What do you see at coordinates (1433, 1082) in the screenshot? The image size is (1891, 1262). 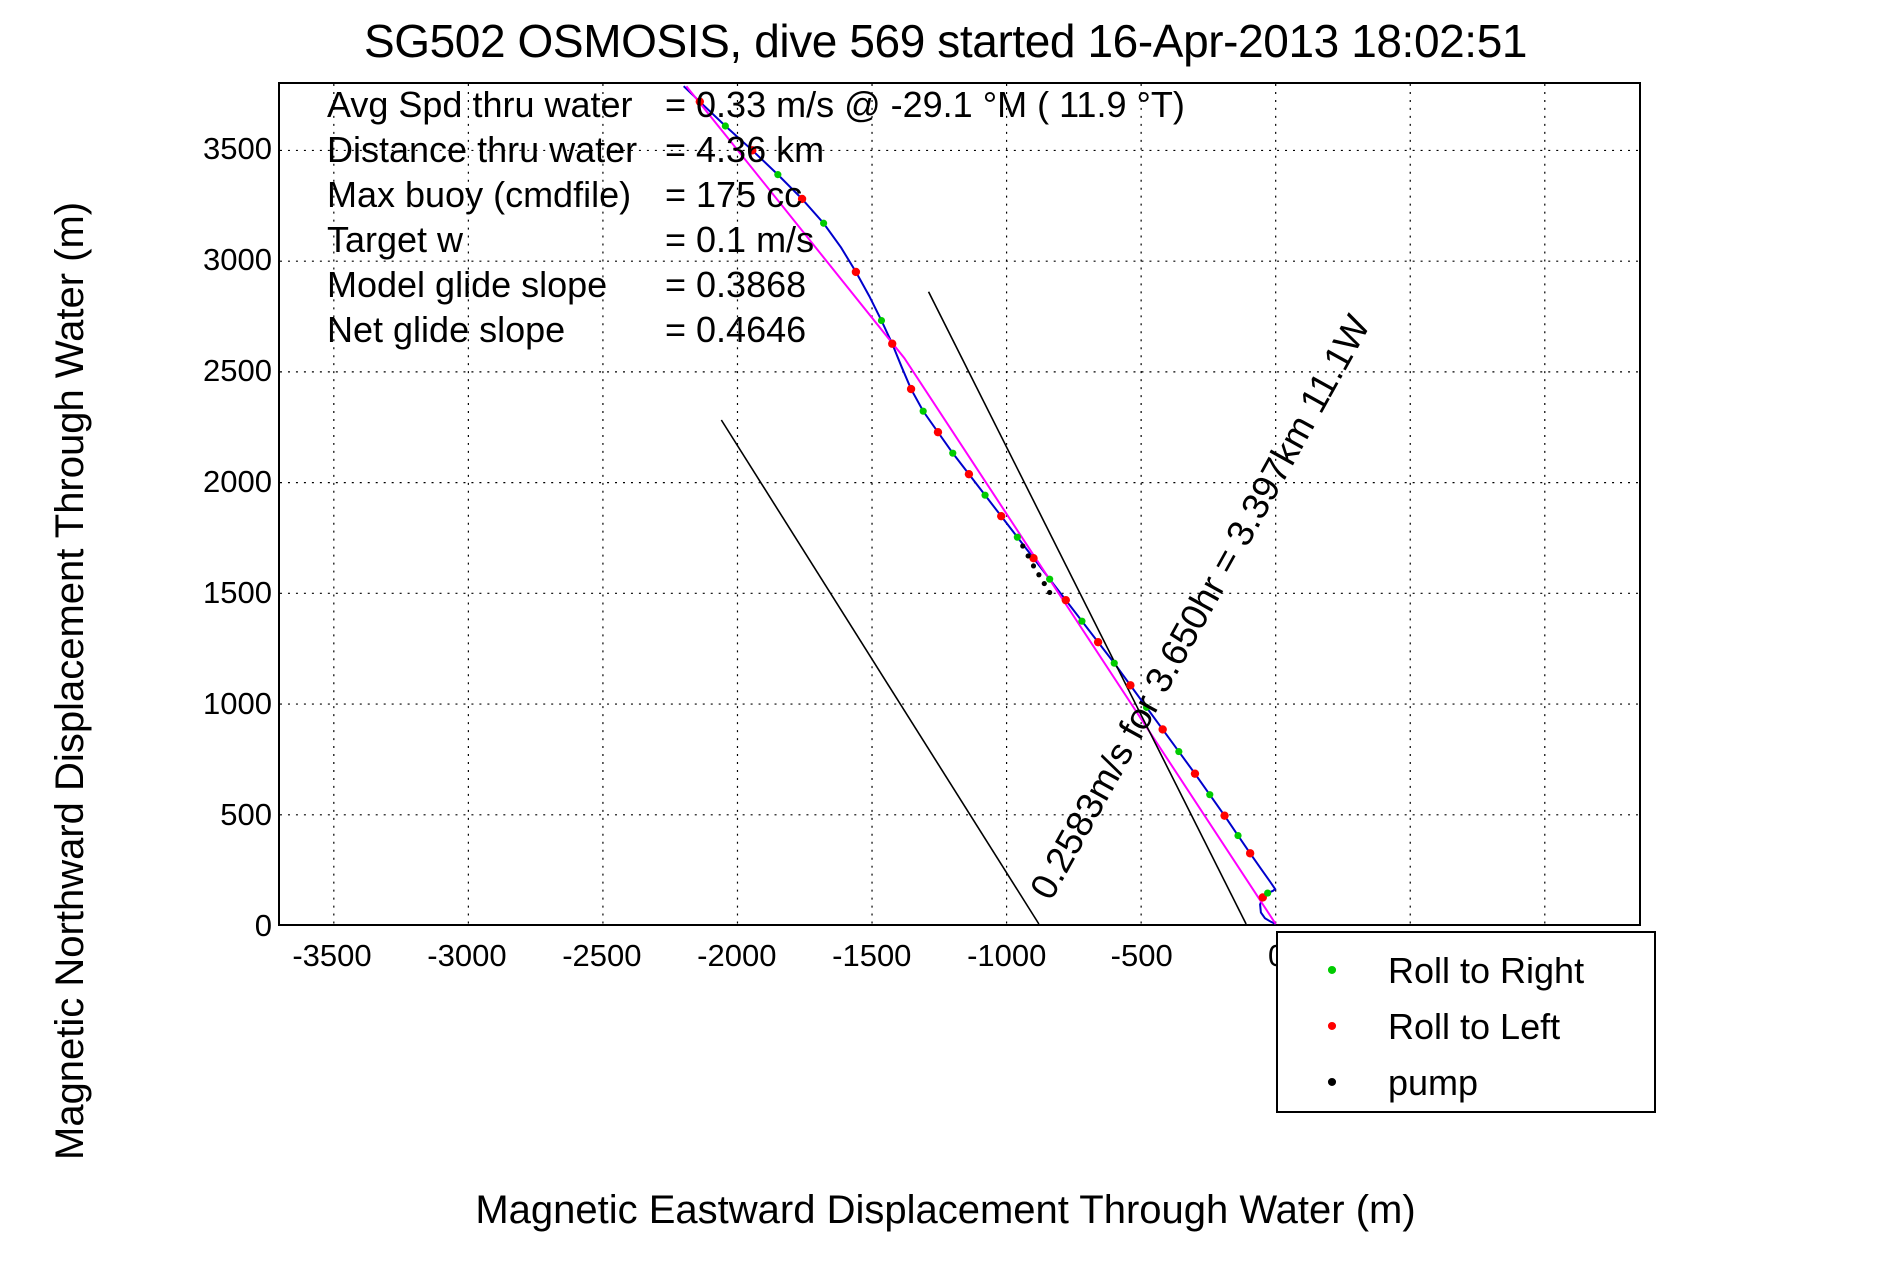 I see `legend-label: pump` at bounding box center [1433, 1082].